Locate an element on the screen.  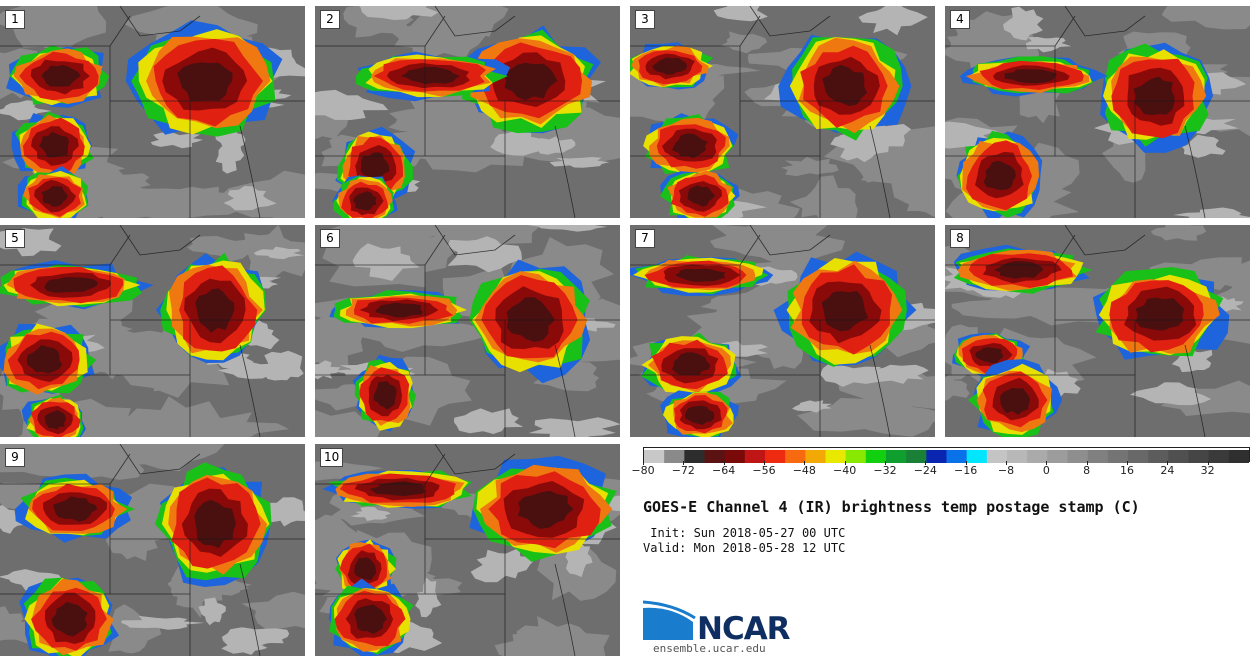
colorbar-tick-label: −40 is located at coordinates (845, 470).